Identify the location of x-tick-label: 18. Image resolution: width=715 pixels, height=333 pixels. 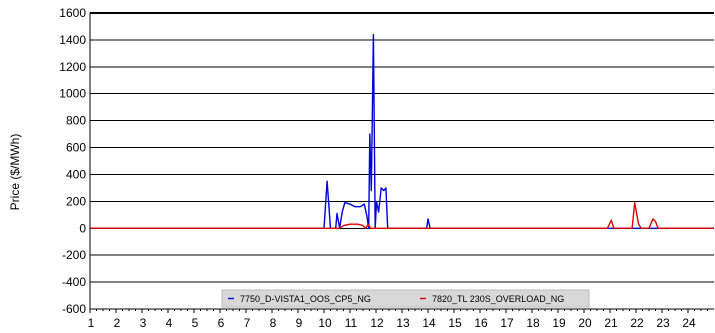
(533, 323).